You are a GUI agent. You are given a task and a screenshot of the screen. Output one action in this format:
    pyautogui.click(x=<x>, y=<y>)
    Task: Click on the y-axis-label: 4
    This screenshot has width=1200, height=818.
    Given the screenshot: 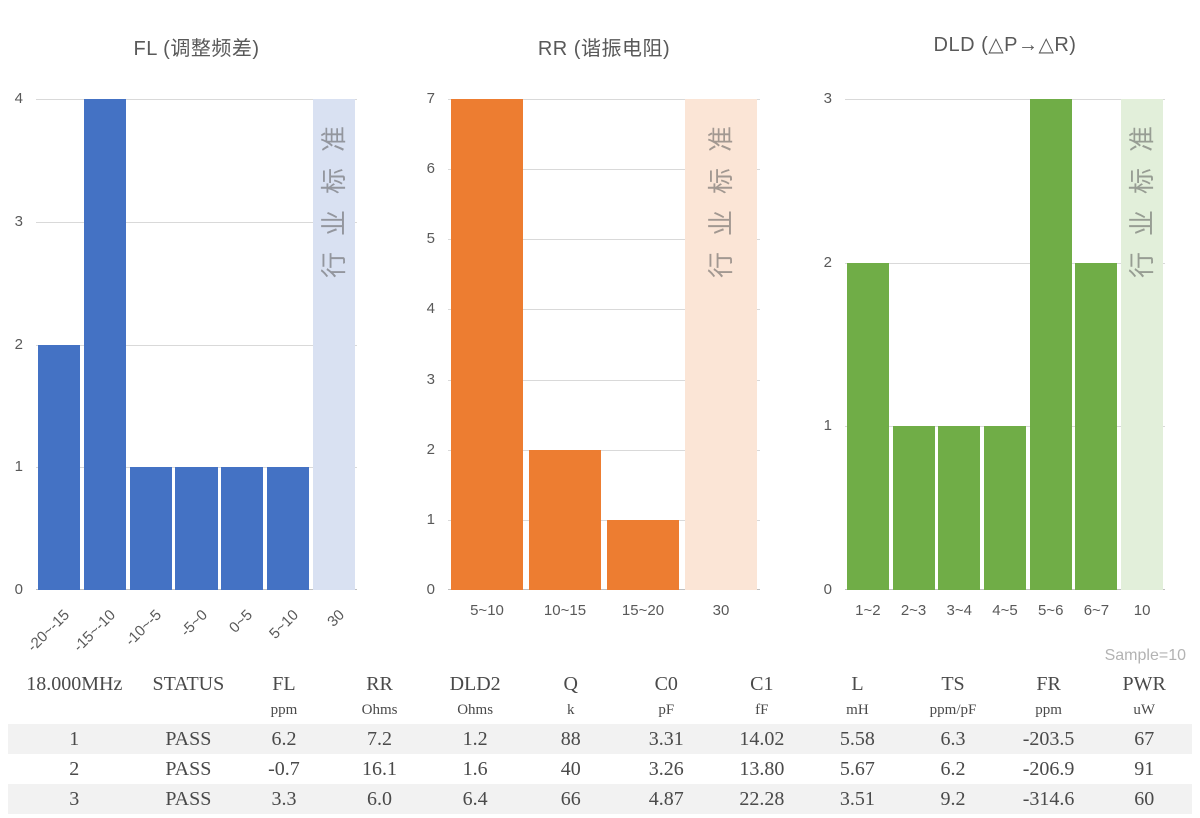 What is the action you would take?
    pyautogui.click(x=18, y=98)
    